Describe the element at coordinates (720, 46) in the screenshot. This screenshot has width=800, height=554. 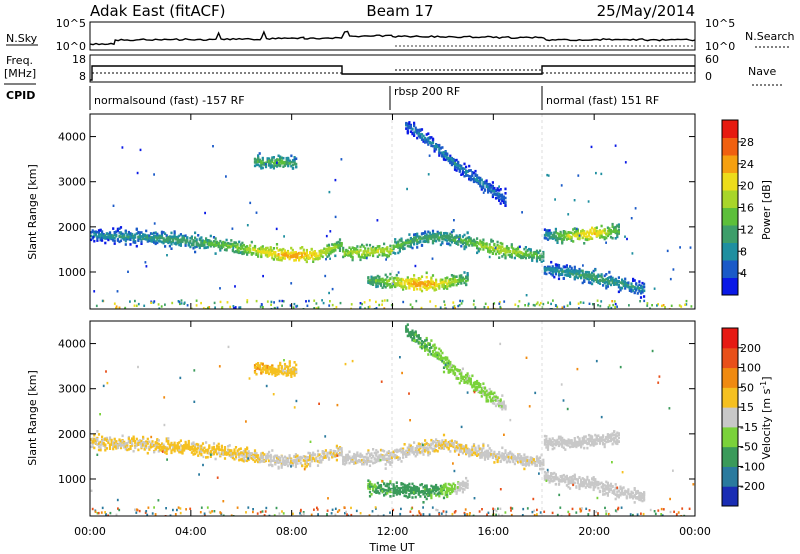
I see `nsearch-tick-low: 10^0` at that location.